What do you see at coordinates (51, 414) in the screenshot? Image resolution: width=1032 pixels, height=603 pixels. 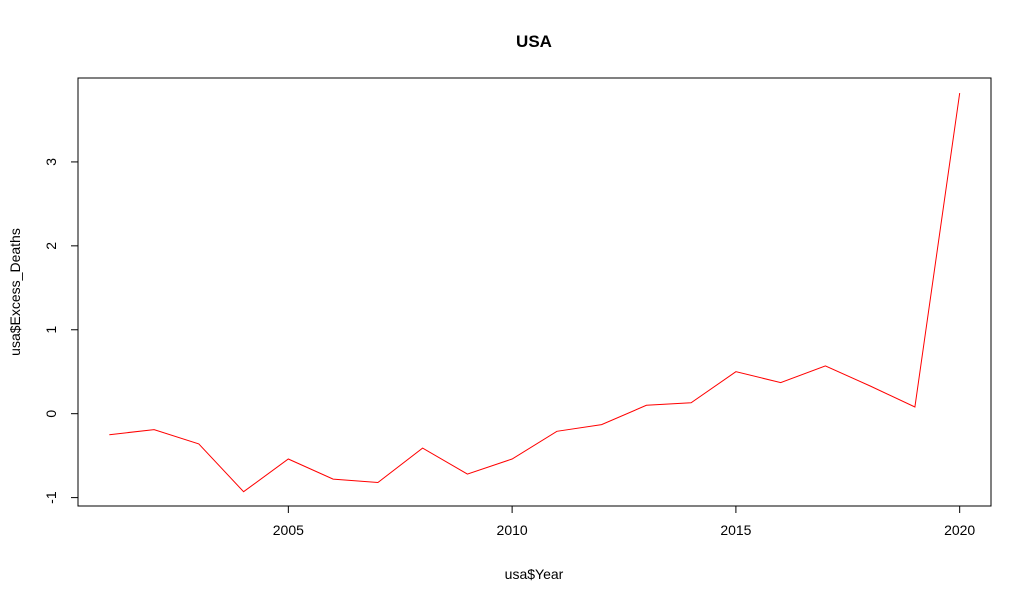 I see `y-tick-label: 0` at bounding box center [51, 414].